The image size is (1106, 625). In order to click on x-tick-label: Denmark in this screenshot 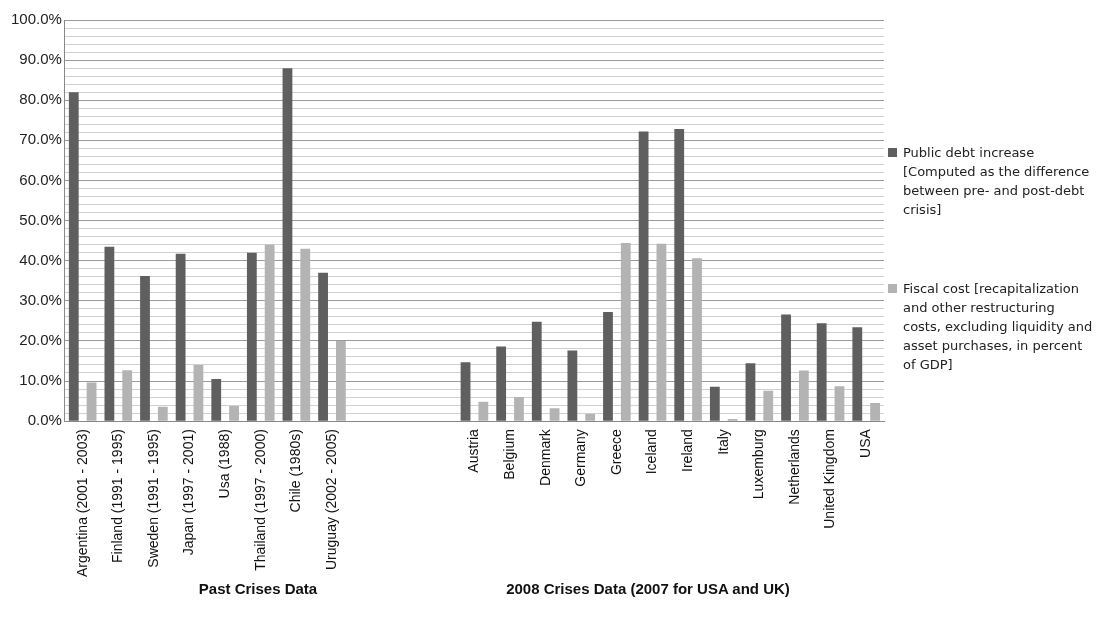, I will do `click(544, 457)`.